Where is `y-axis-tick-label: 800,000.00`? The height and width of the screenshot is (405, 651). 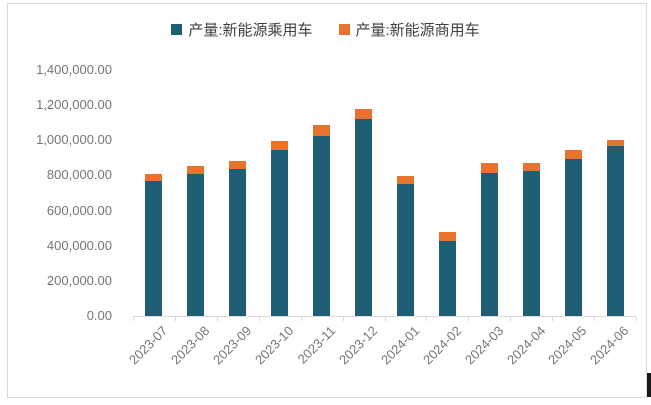
y-axis-tick-label: 800,000.00 is located at coordinates (79, 175).